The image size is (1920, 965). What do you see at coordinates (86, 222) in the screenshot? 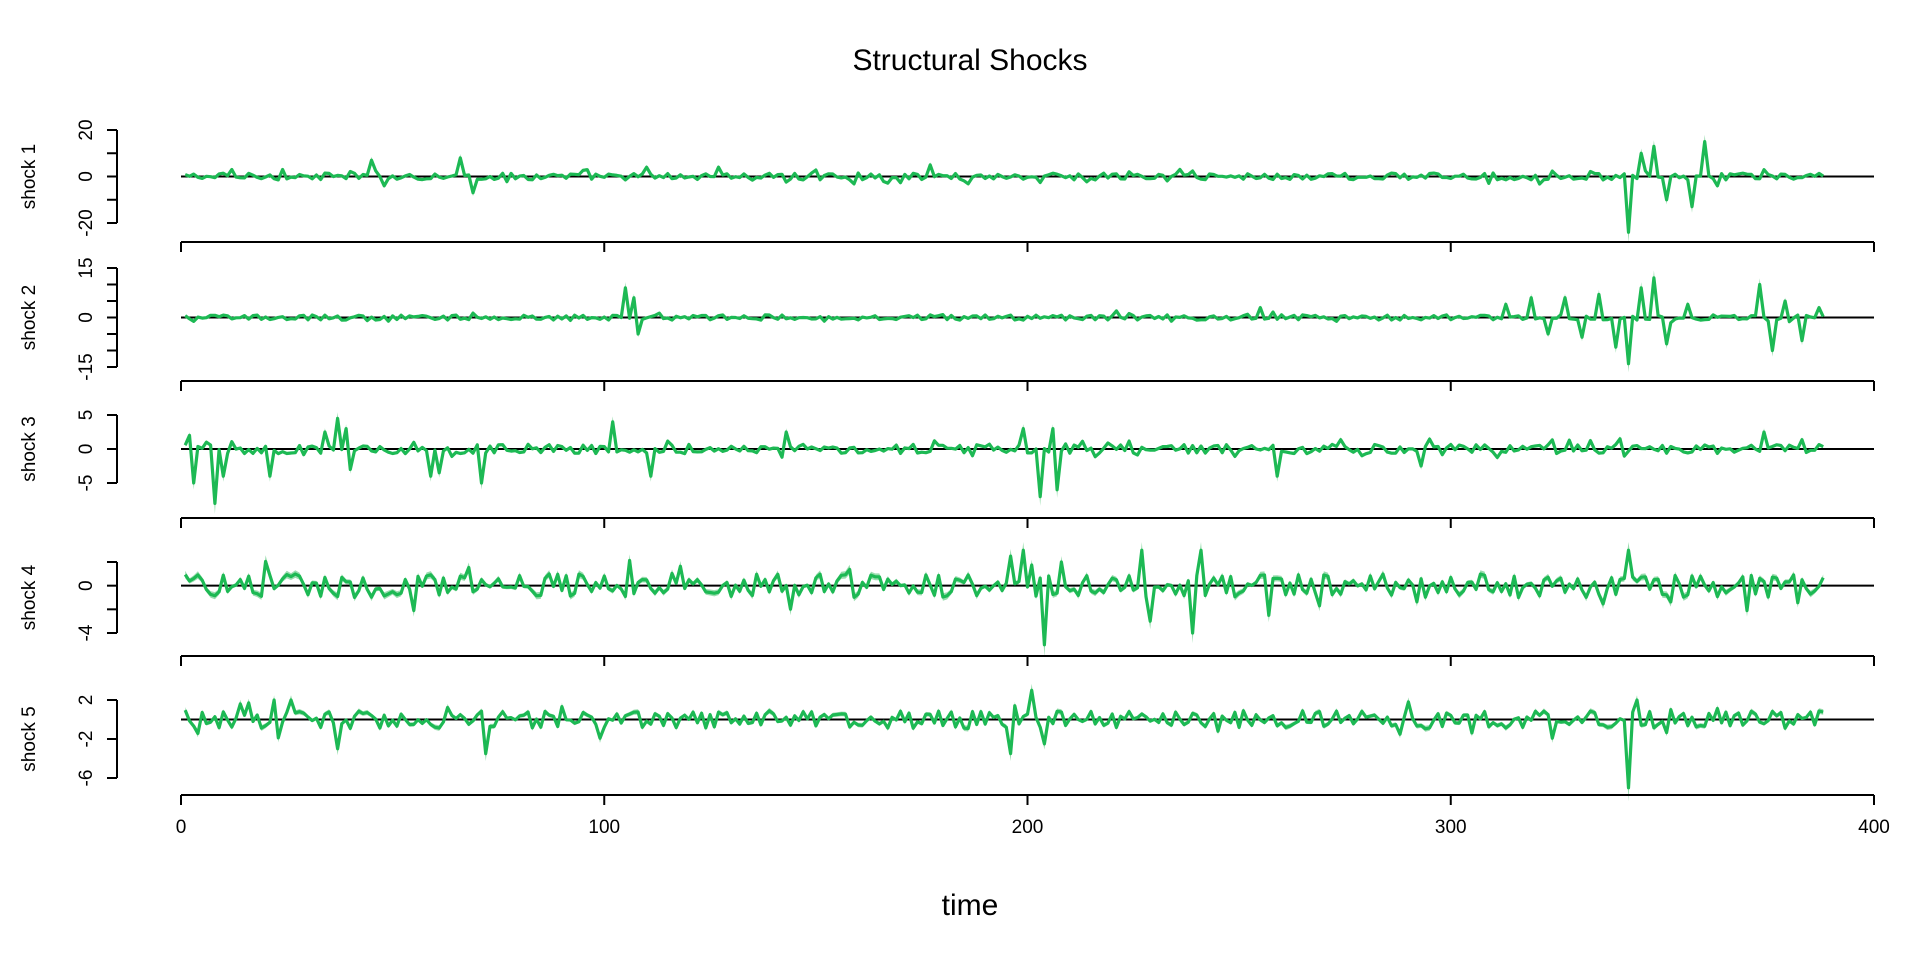
I see `y-tick-label: -20` at bounding box center [86, 222].